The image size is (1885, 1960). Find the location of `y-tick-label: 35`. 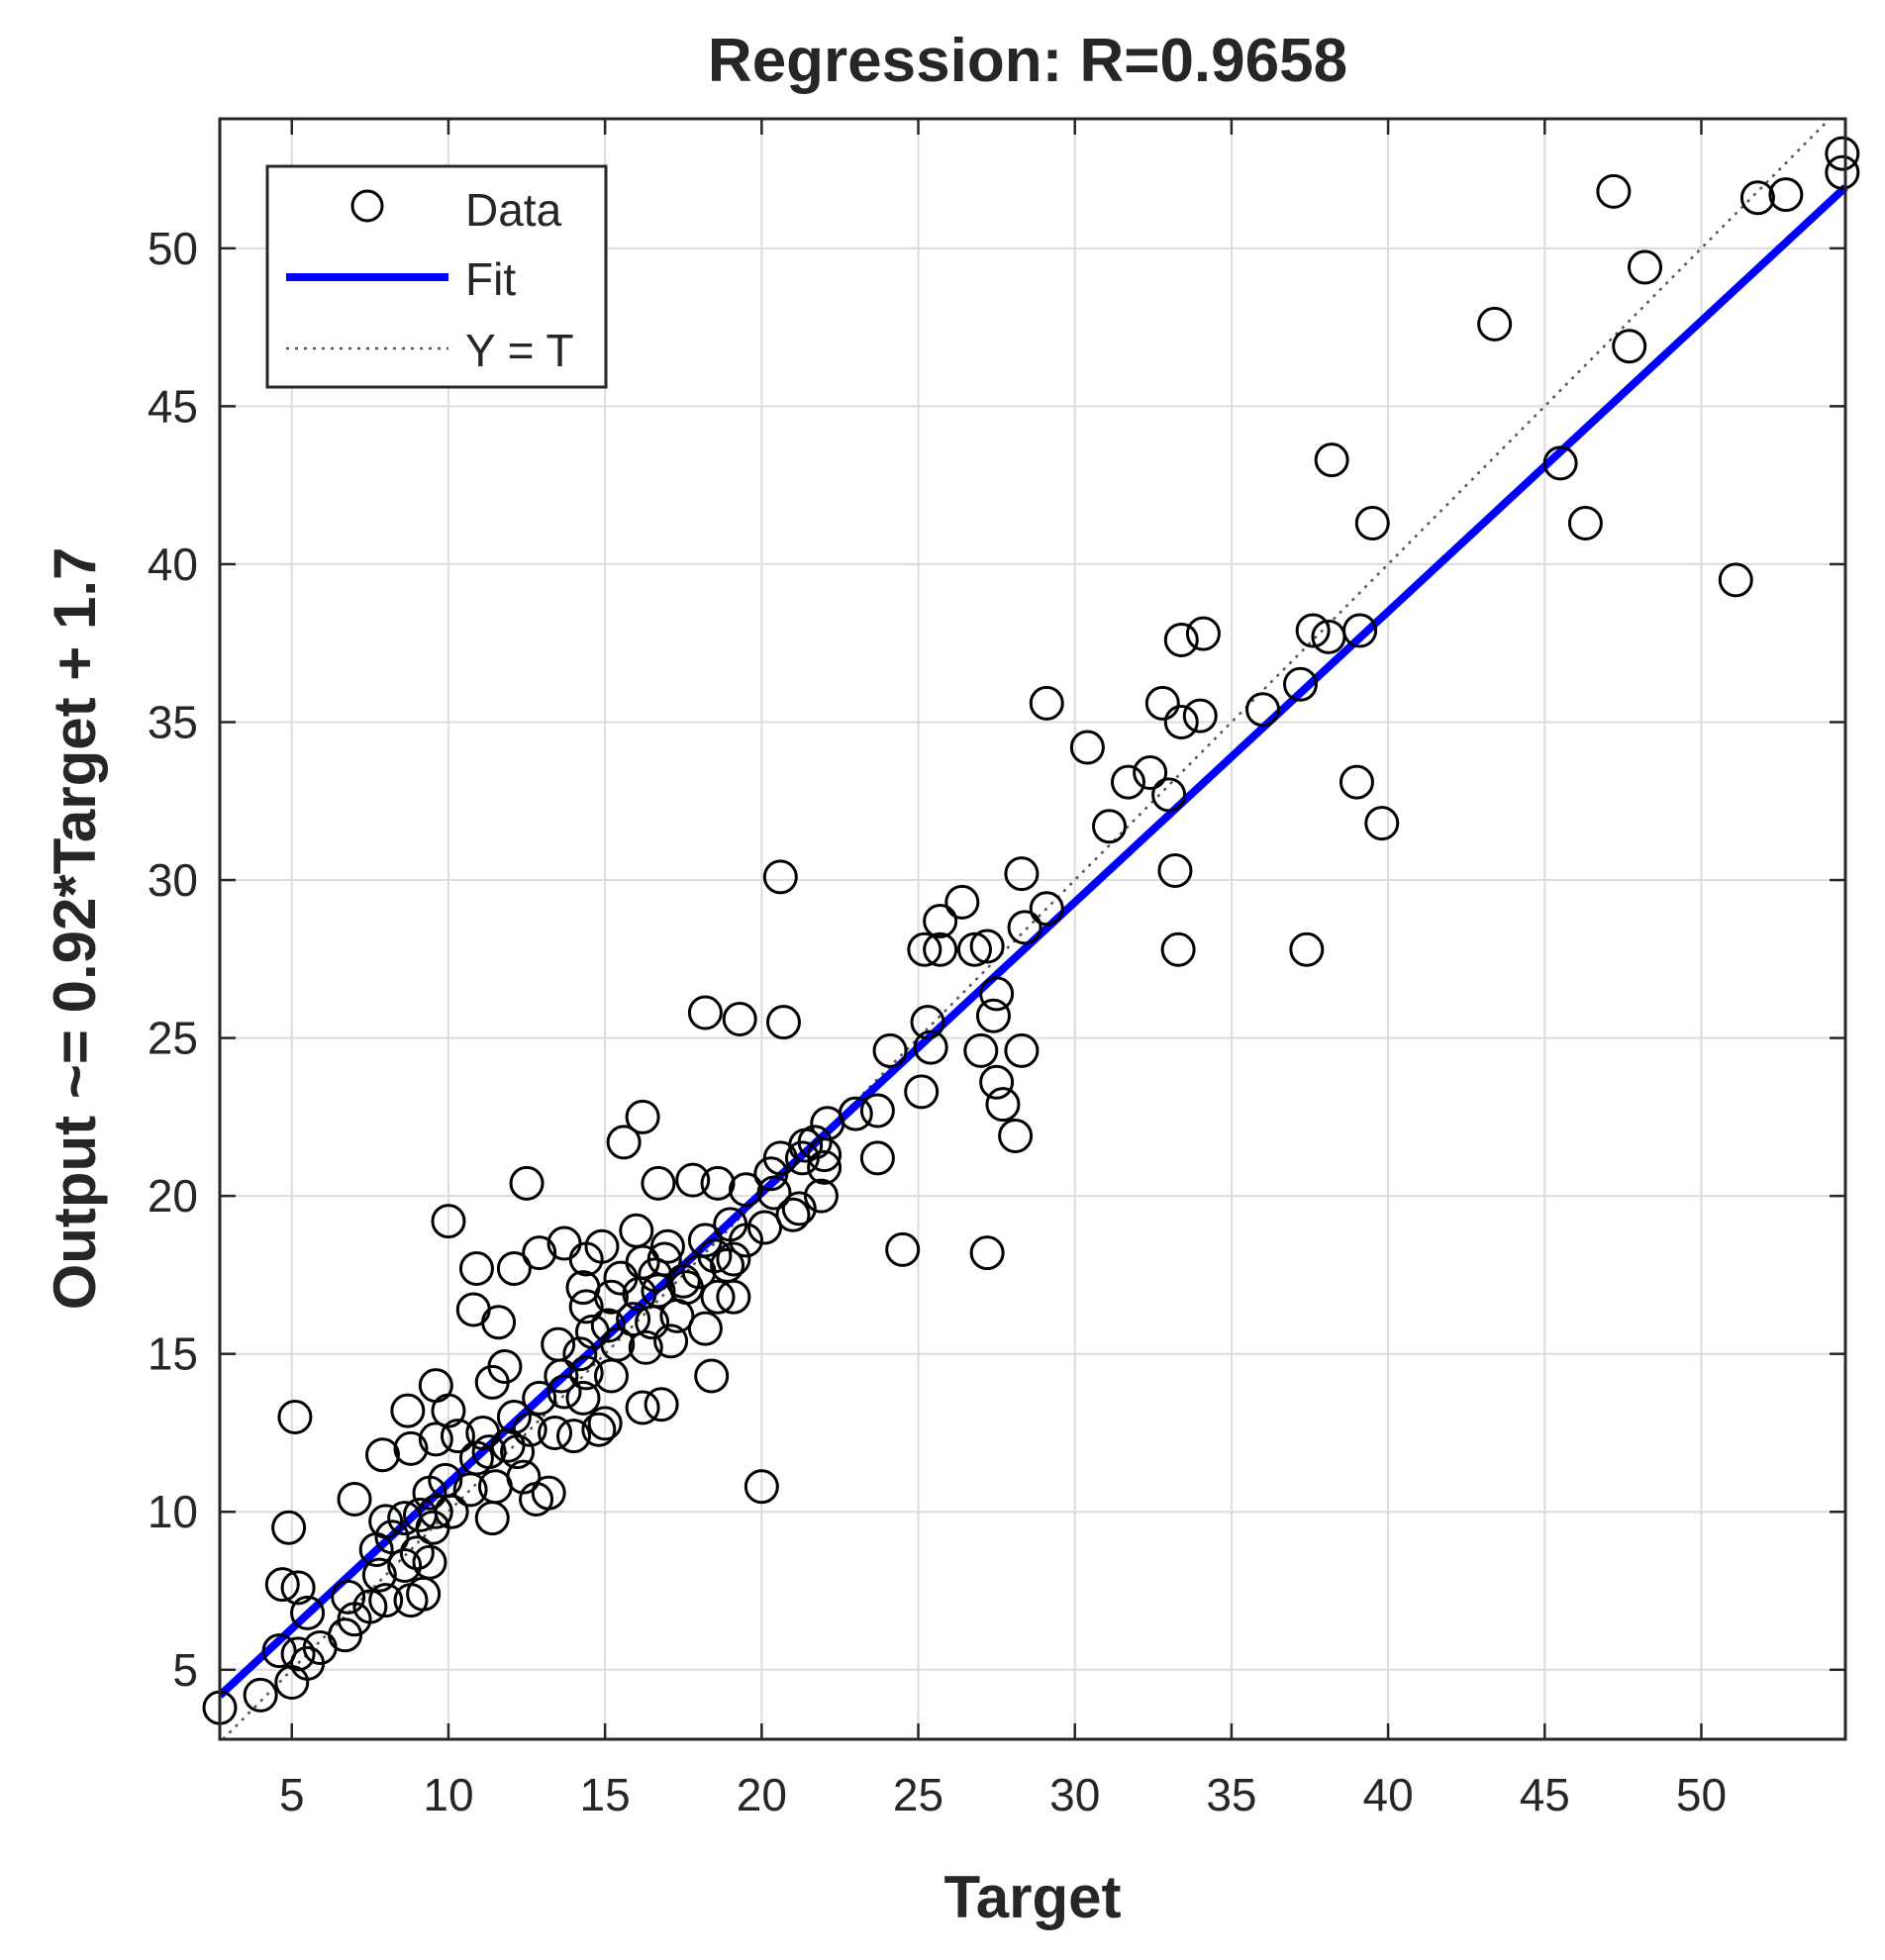

y-tick-label: 35 is located at coordinates (173, 721).